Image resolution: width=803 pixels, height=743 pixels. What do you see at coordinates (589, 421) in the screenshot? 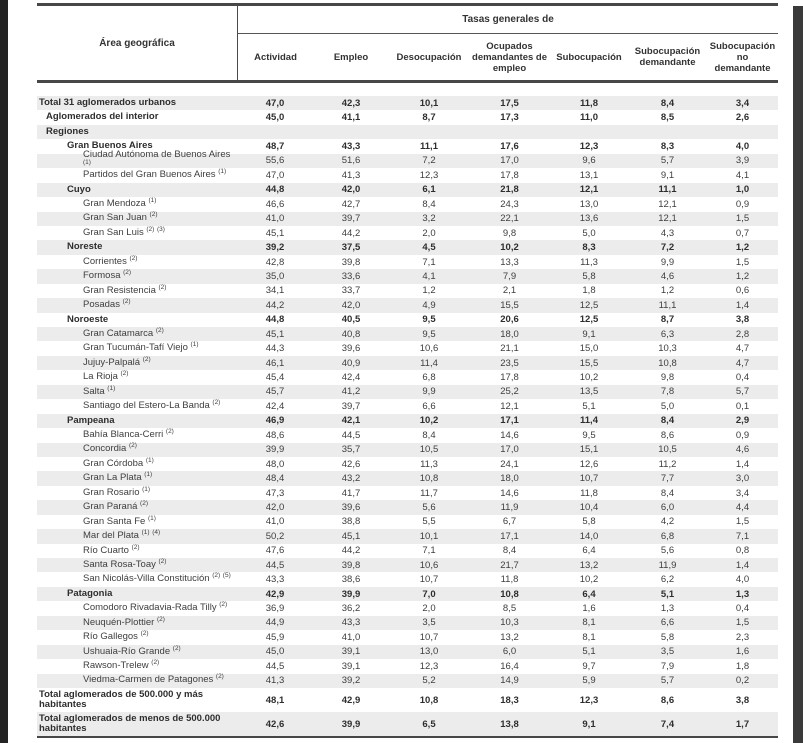
I see `cell-value: 11,4` at bounding box center [589, 421].